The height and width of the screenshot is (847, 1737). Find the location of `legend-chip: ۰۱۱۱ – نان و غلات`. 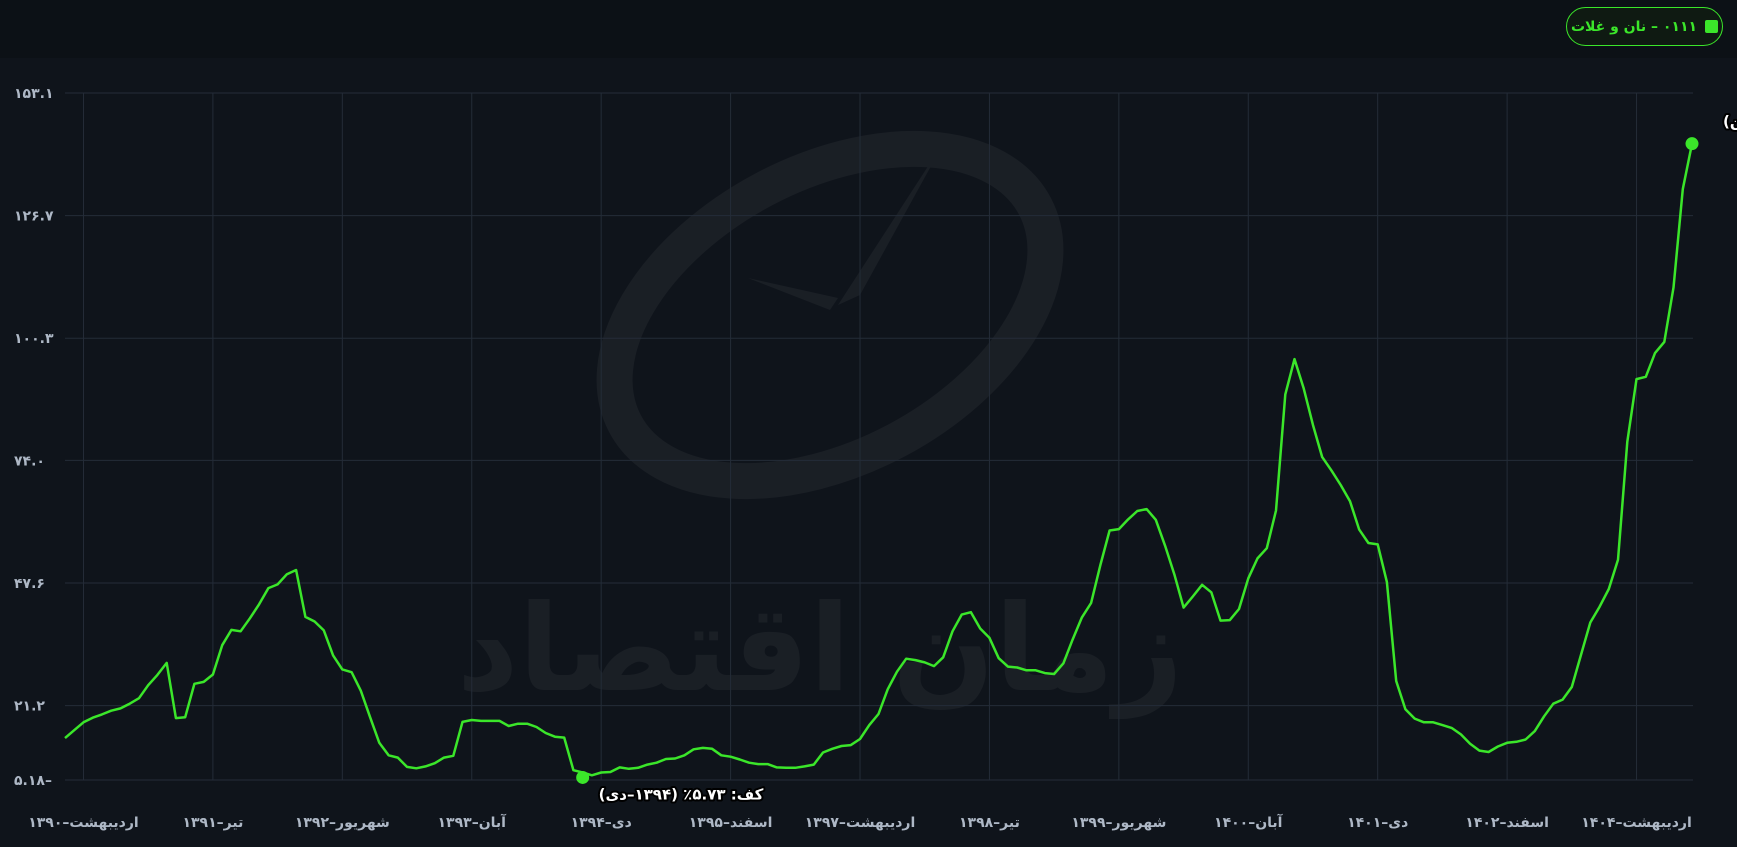

legend-chip: ۰۱۱۱ – نان و غلات is located at coordinates (1644, 26).